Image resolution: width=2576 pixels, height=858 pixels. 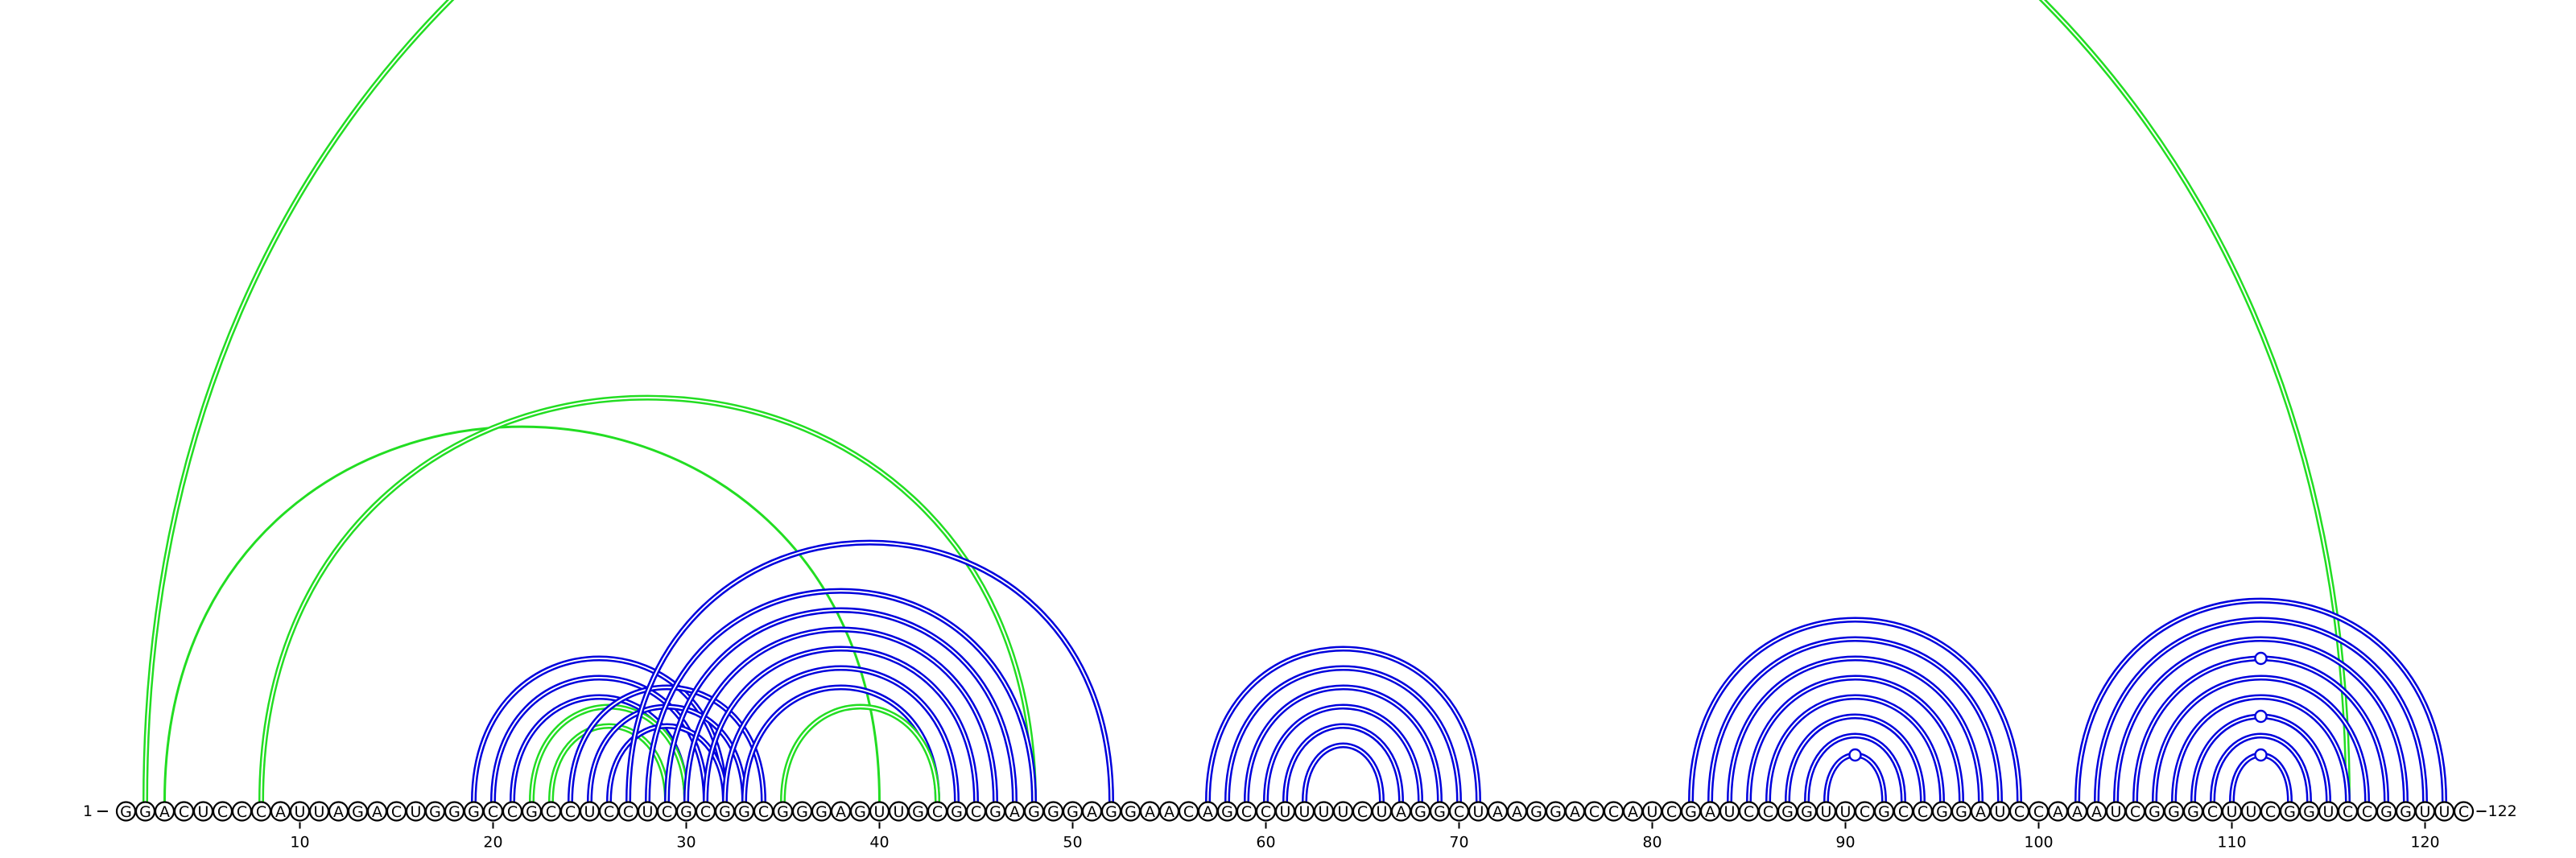 What do you see at coordinates (2424, 843) in the screenshot?
I see `tick-label: 120` at bounding box center [2424, 843].